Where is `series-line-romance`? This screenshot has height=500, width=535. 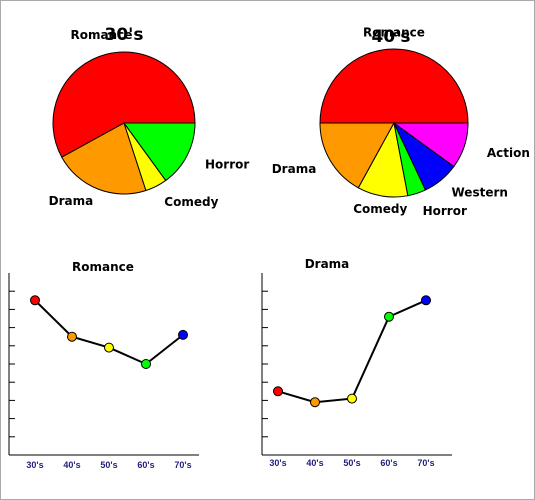 series-line-romance is located at coordinates (109, 332).